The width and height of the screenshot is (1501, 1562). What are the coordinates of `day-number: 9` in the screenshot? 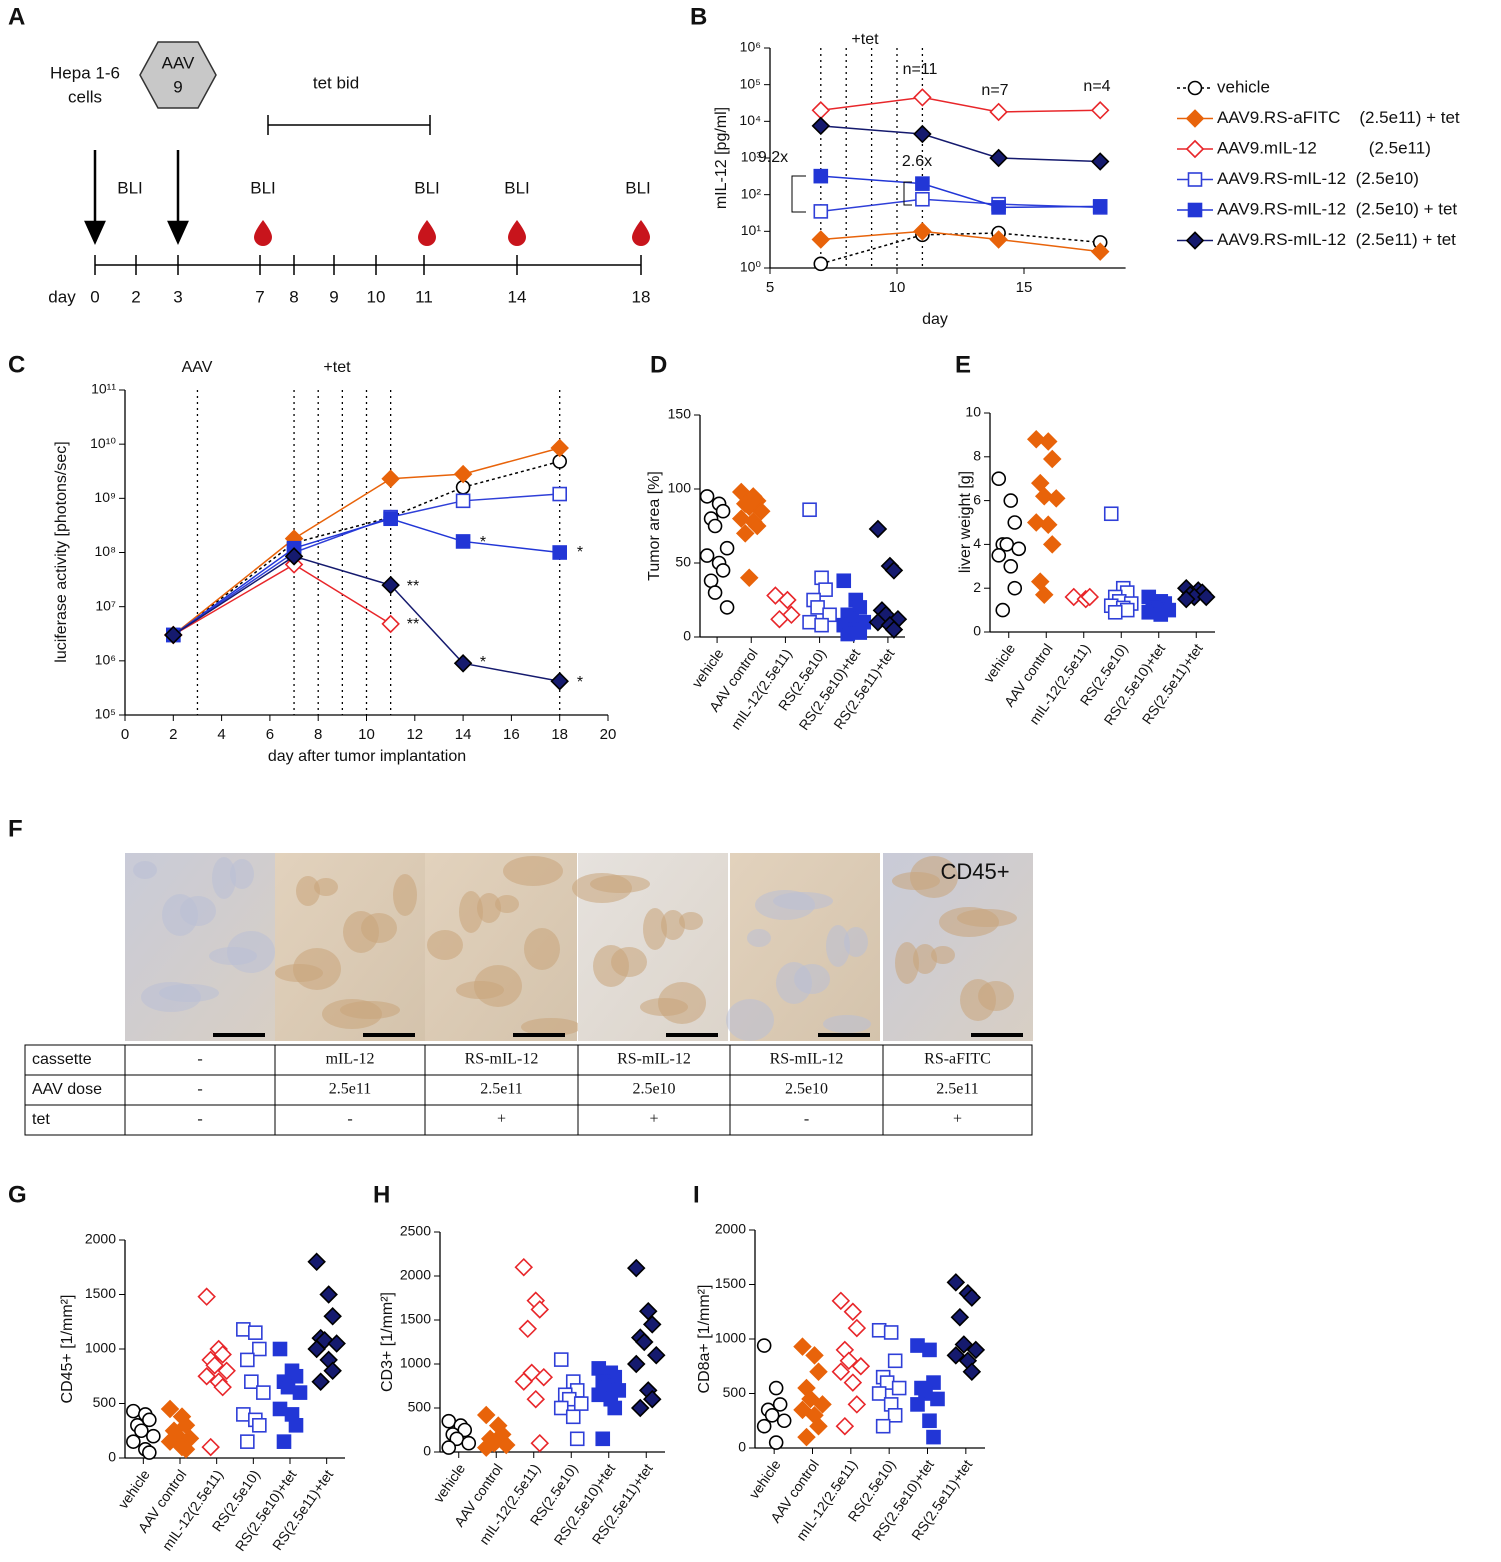 It's located at (333, 296).